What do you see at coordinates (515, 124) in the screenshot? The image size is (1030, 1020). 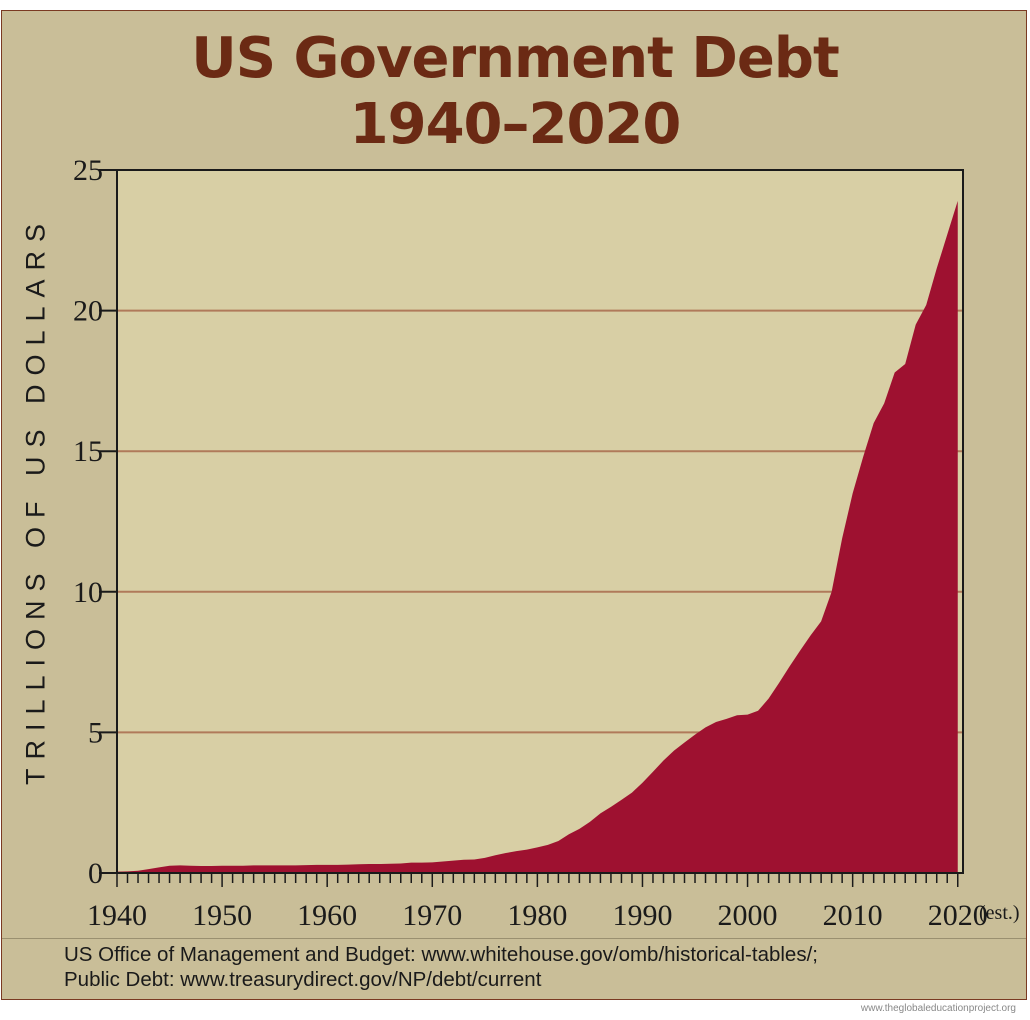 I see `chart-title-line-2: 1940–2020` at bounding box center [515, 124].